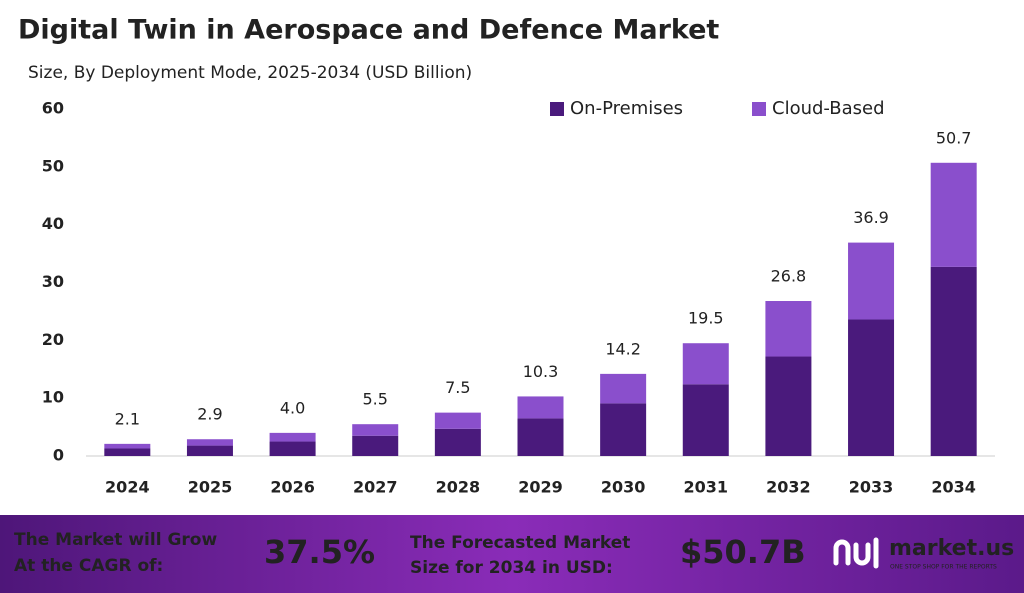 The width and height of the screenshot is (1024, 593). Describe the element at coordinates (53, 397) in the screenshot. I see `y-tick-label: 10` at that location.